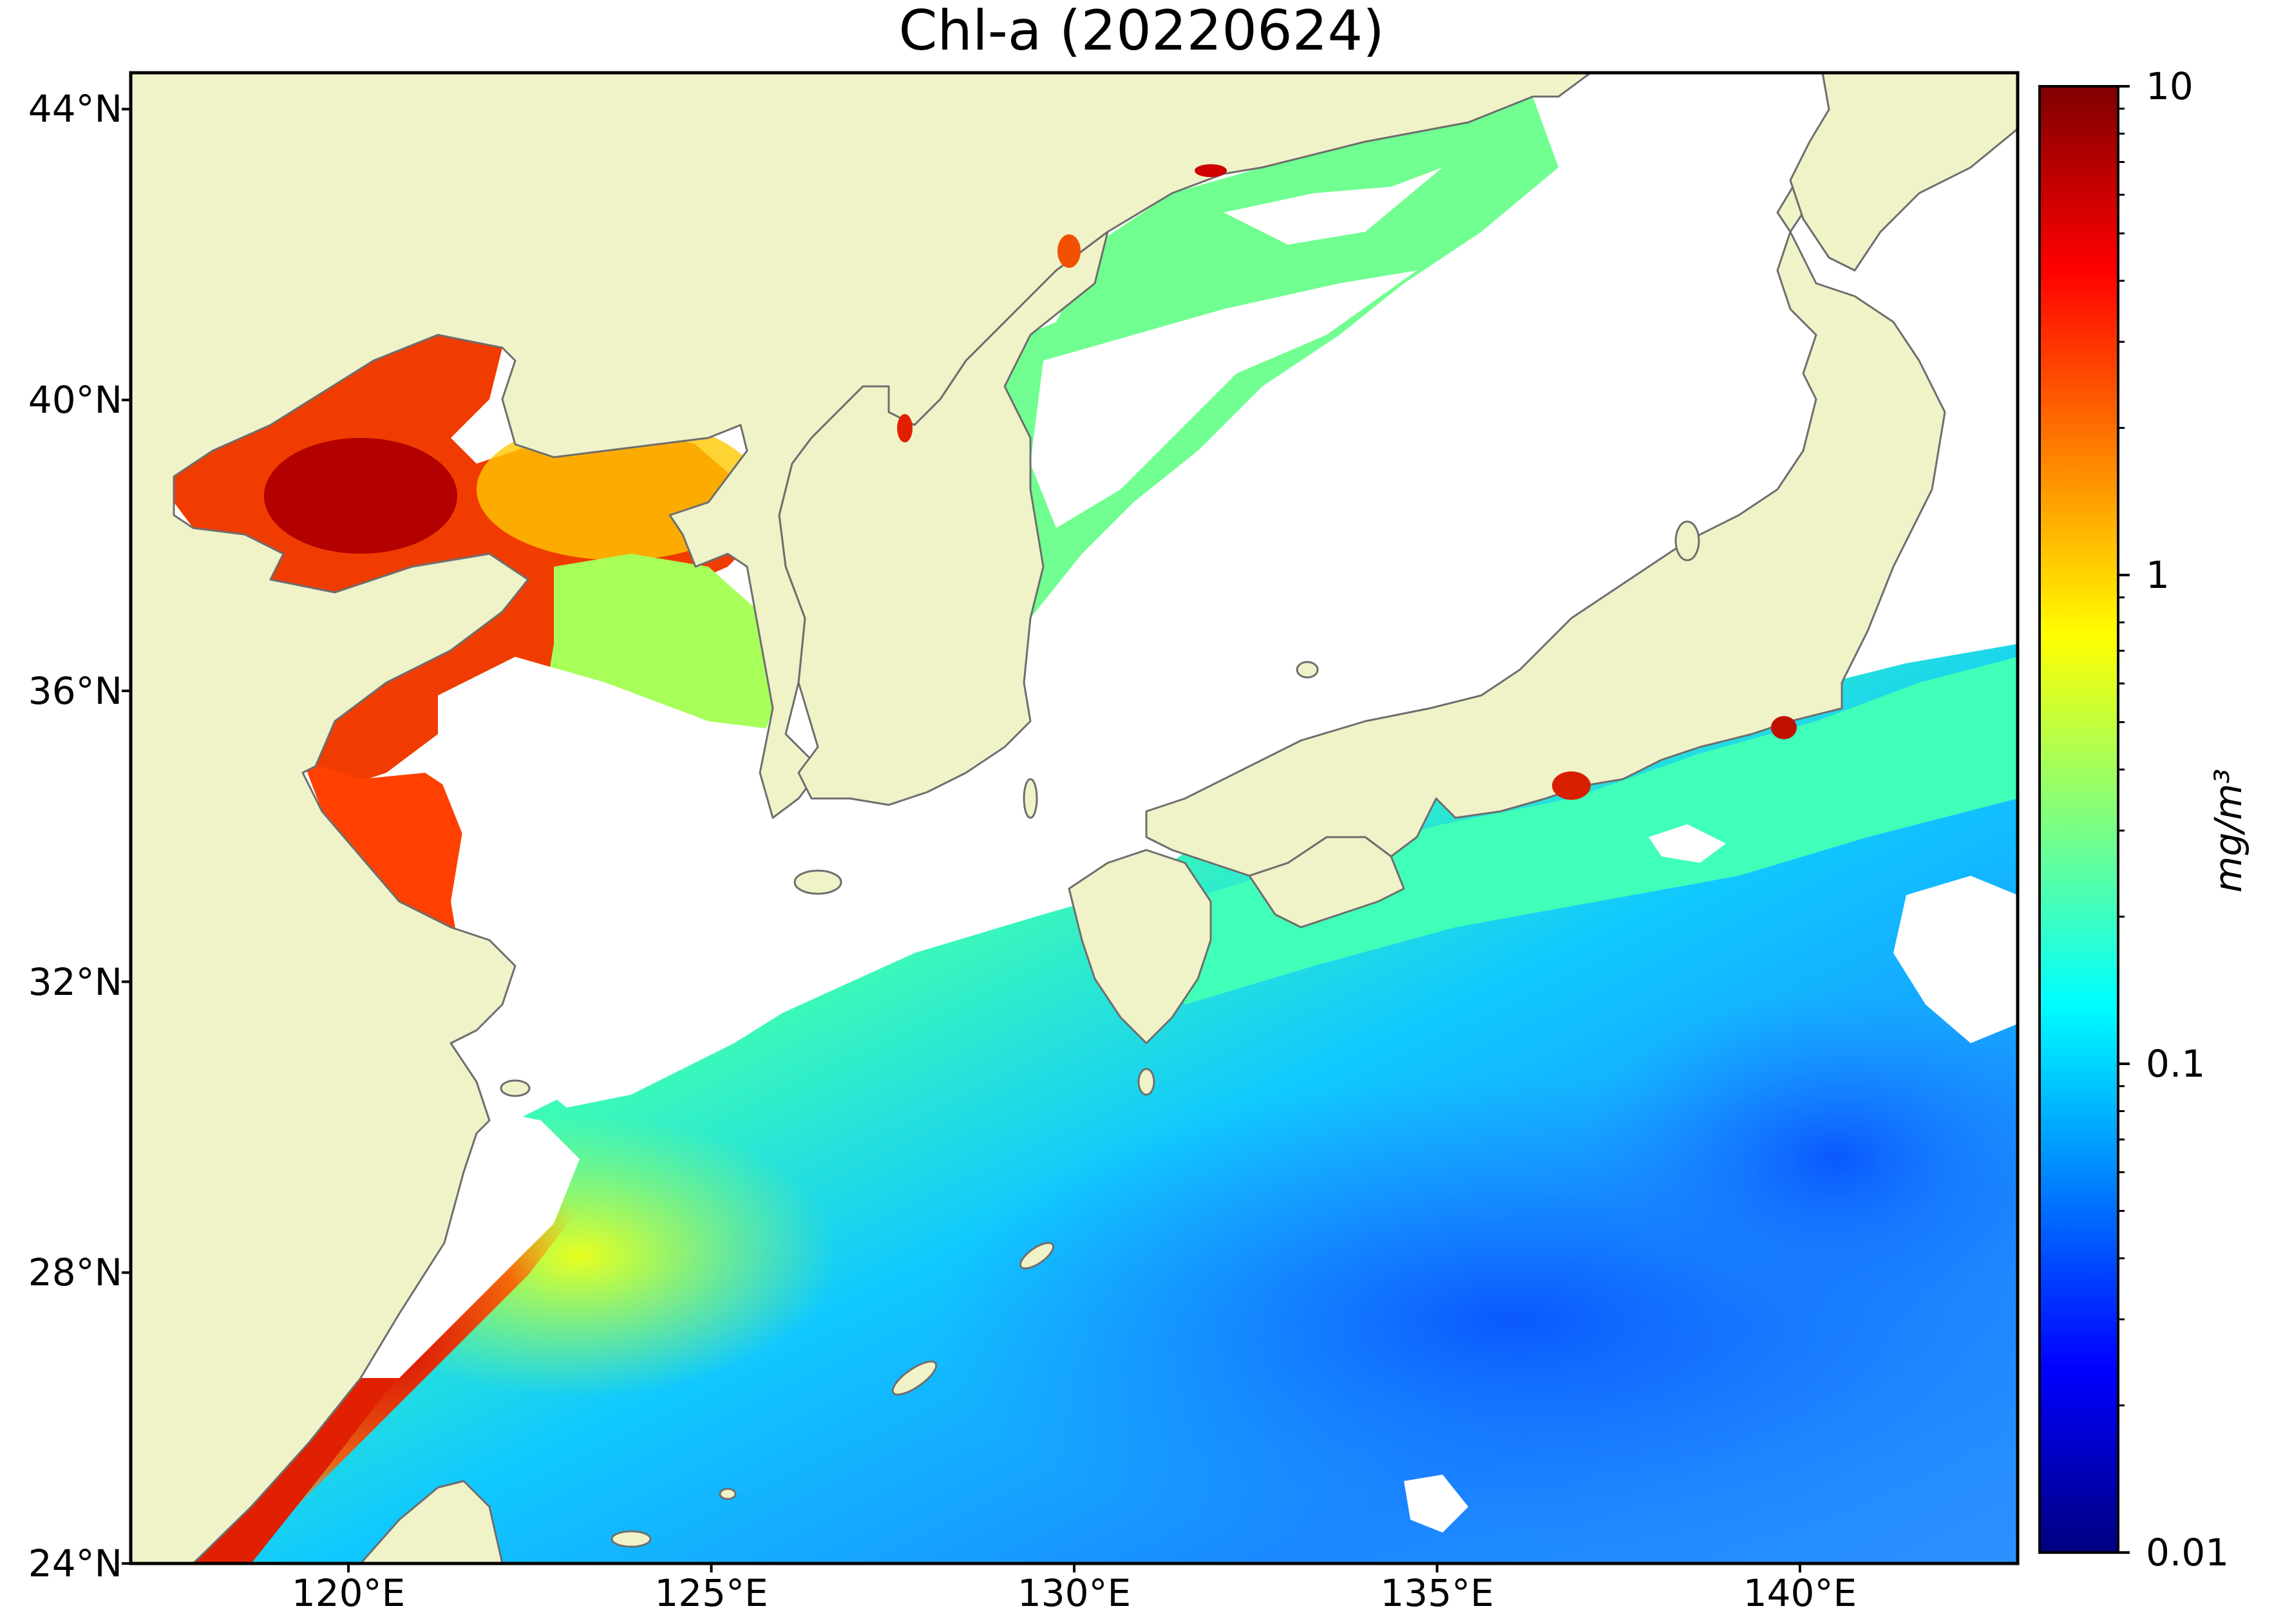 The image size is (2283, 1624). Describe the element at coordinates (431, 1522) in the screenshot. I see `taiwan` at that location.